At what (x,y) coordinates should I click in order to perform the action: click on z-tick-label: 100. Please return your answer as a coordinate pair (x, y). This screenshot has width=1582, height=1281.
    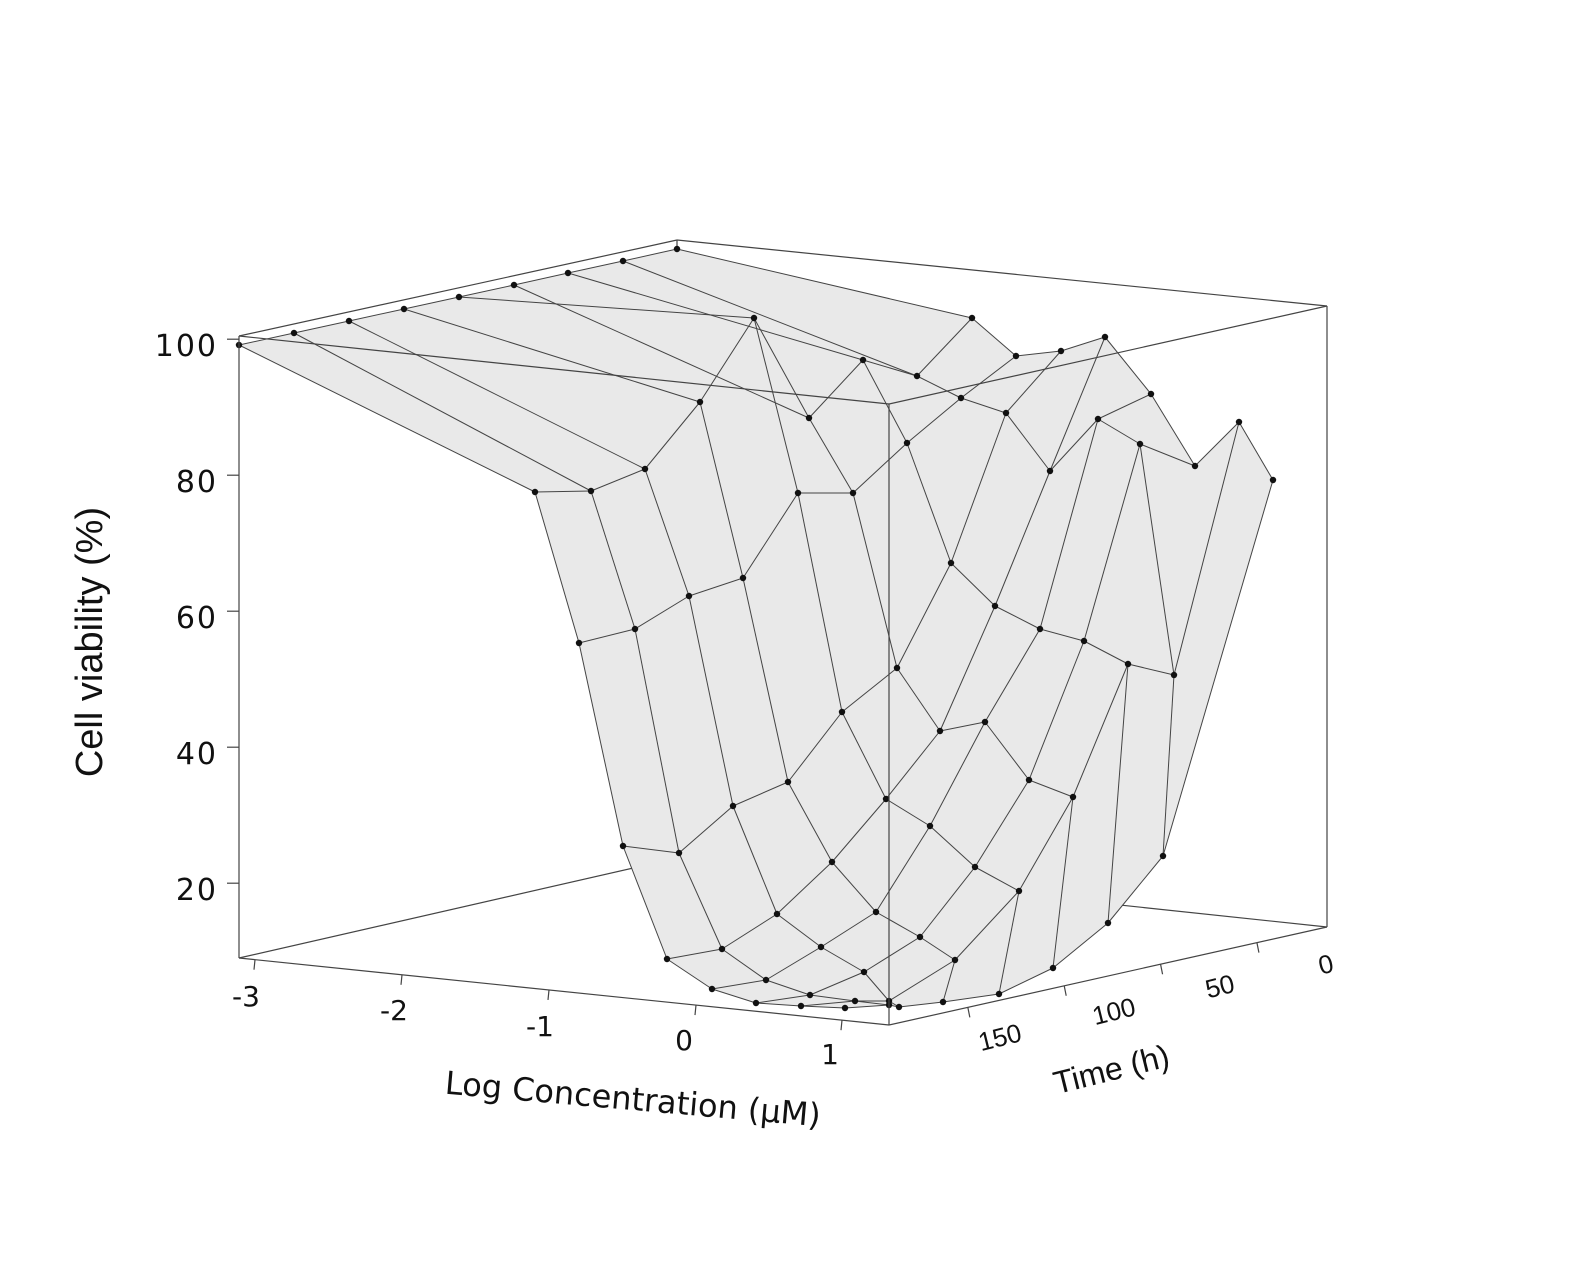
    Looking at the image, I should click on (186, 346).